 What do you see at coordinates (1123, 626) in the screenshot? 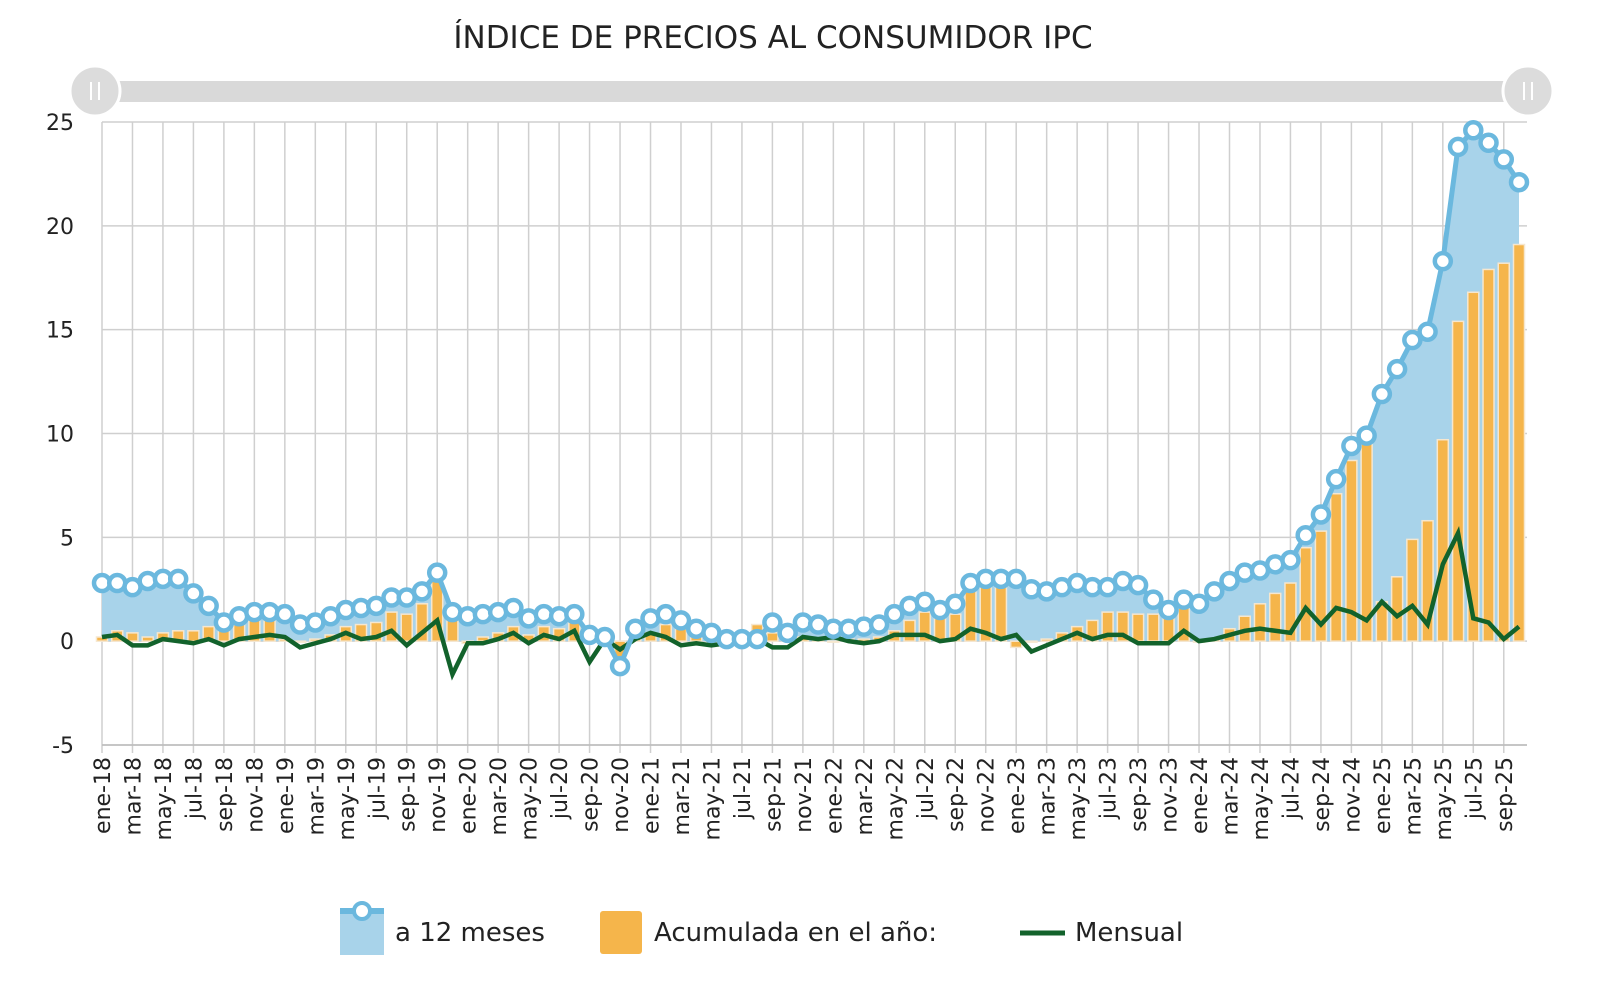
I see `bar-acumulada: ago-23` at bounding box center [1123, 626].